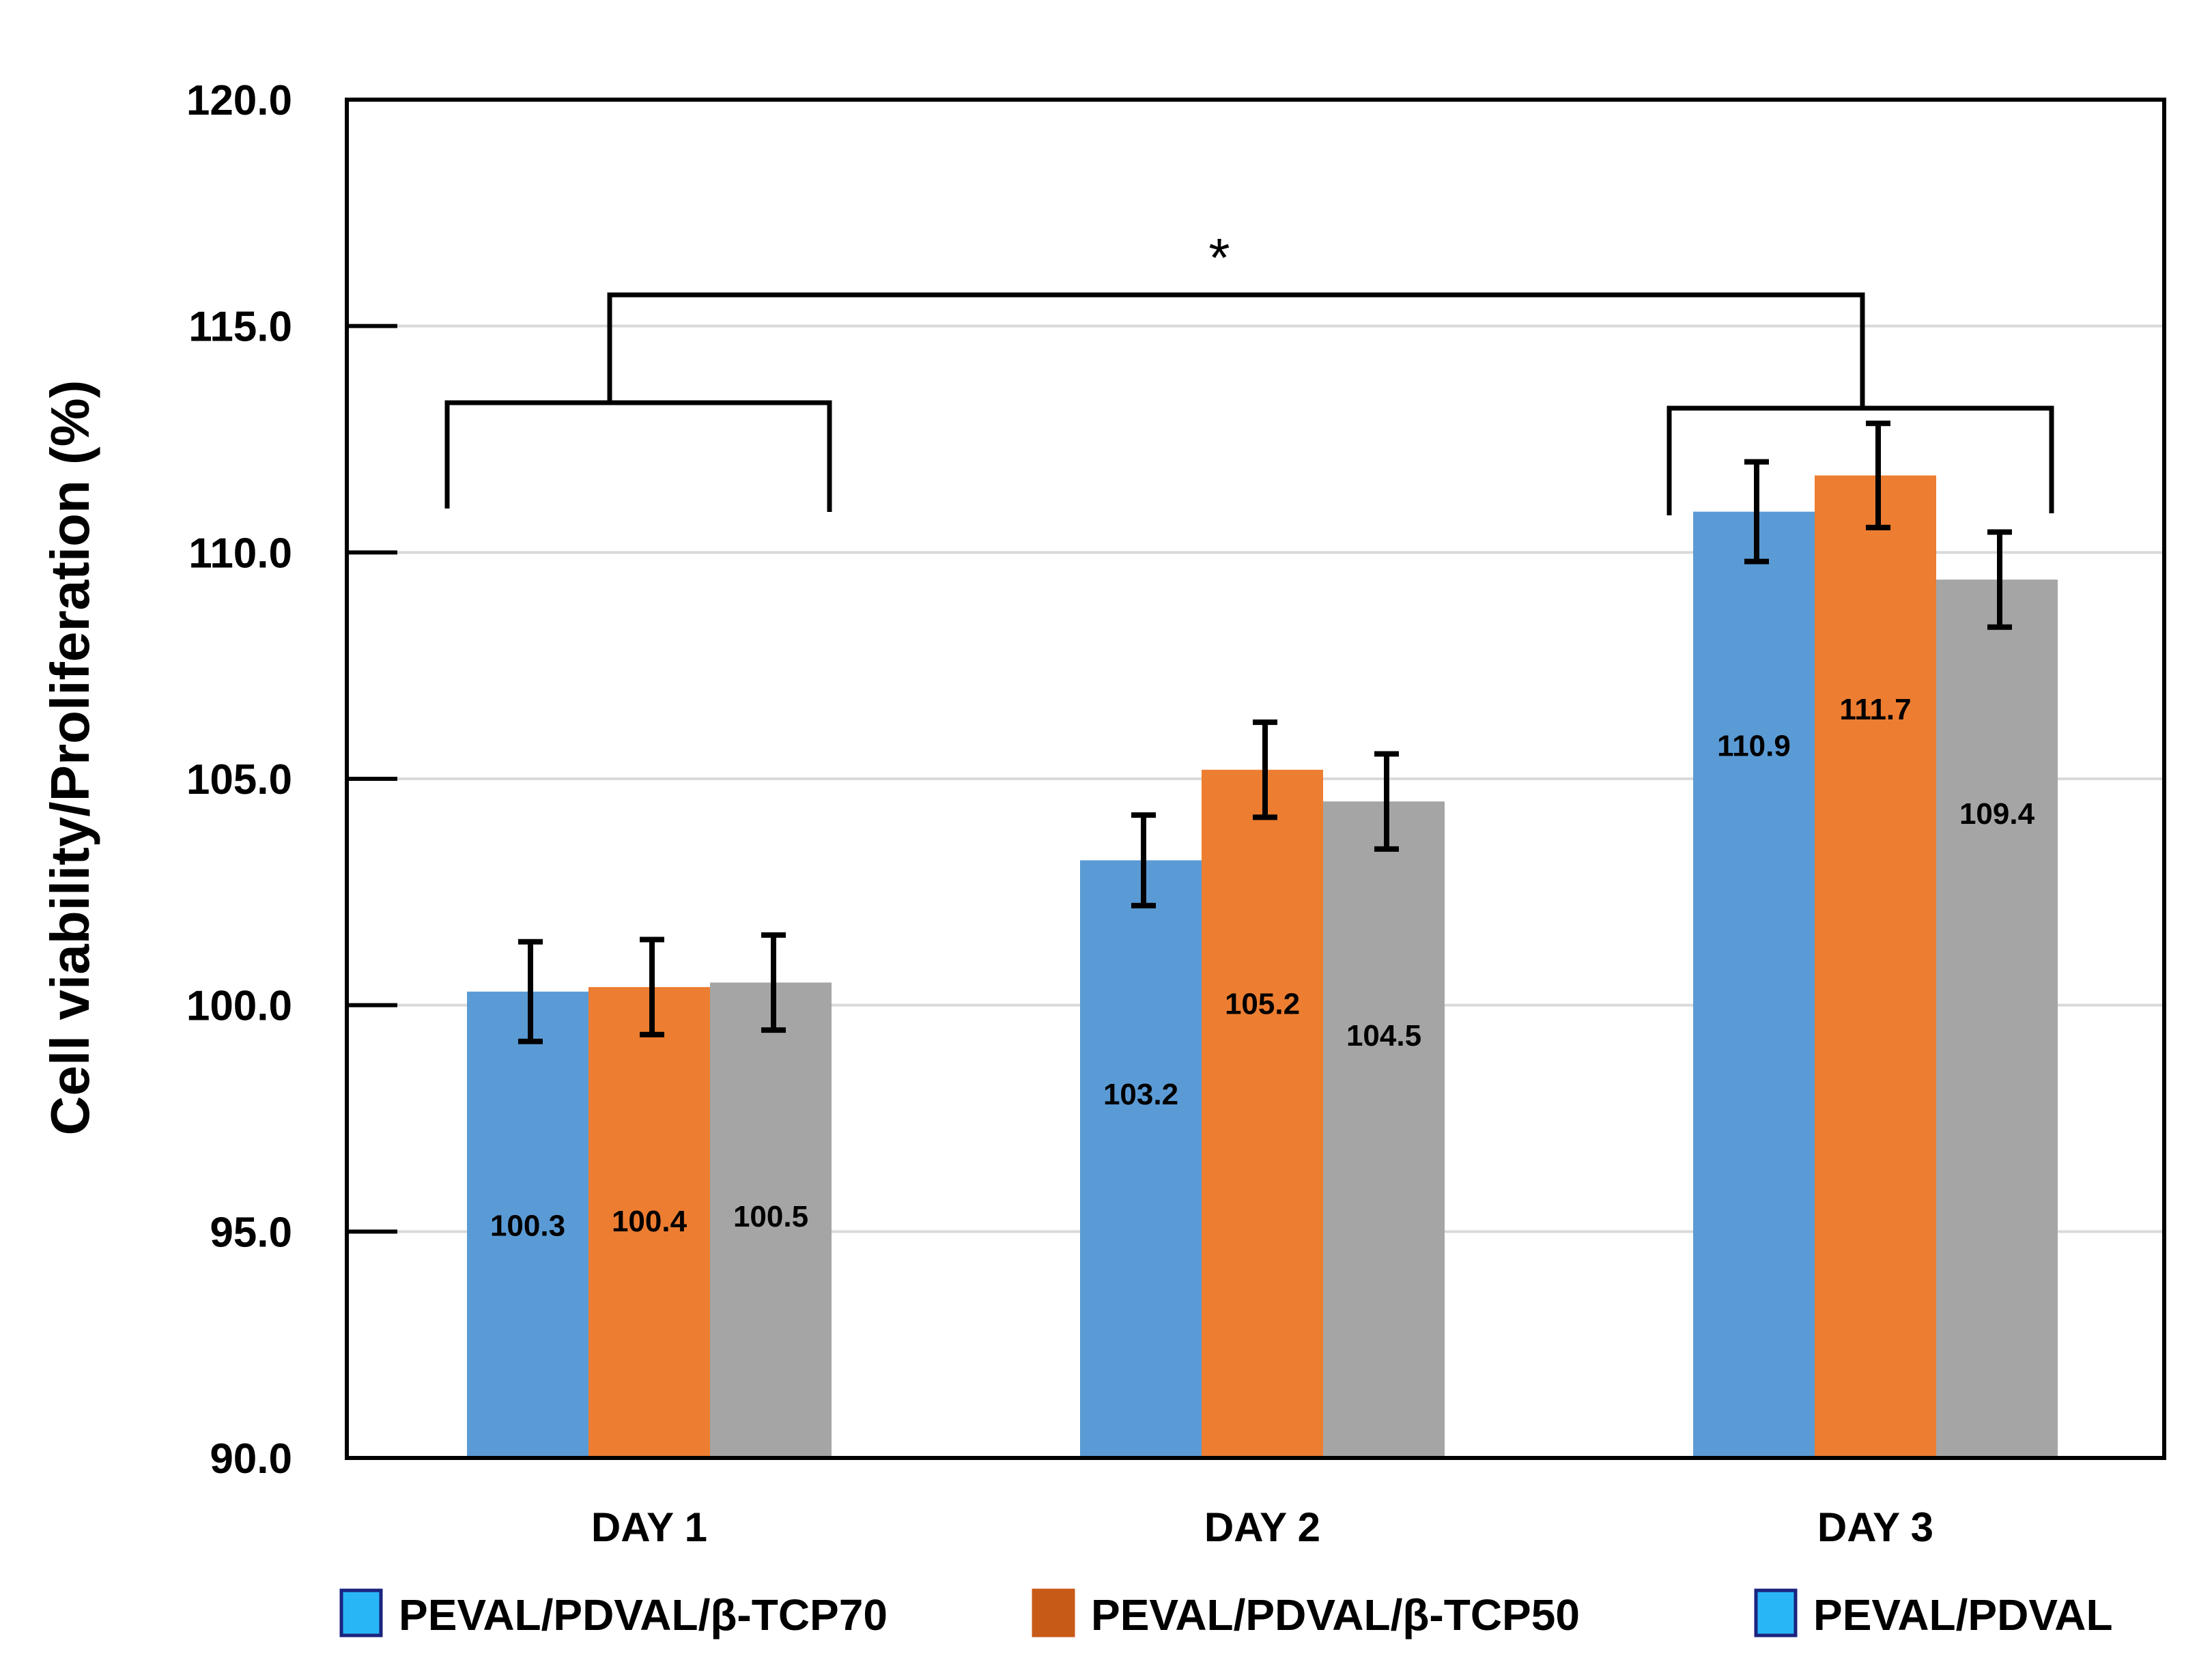  Describe the element at coordinates (1140, 1094) in the screenshot. I see `data-label: 103.2` at that location.